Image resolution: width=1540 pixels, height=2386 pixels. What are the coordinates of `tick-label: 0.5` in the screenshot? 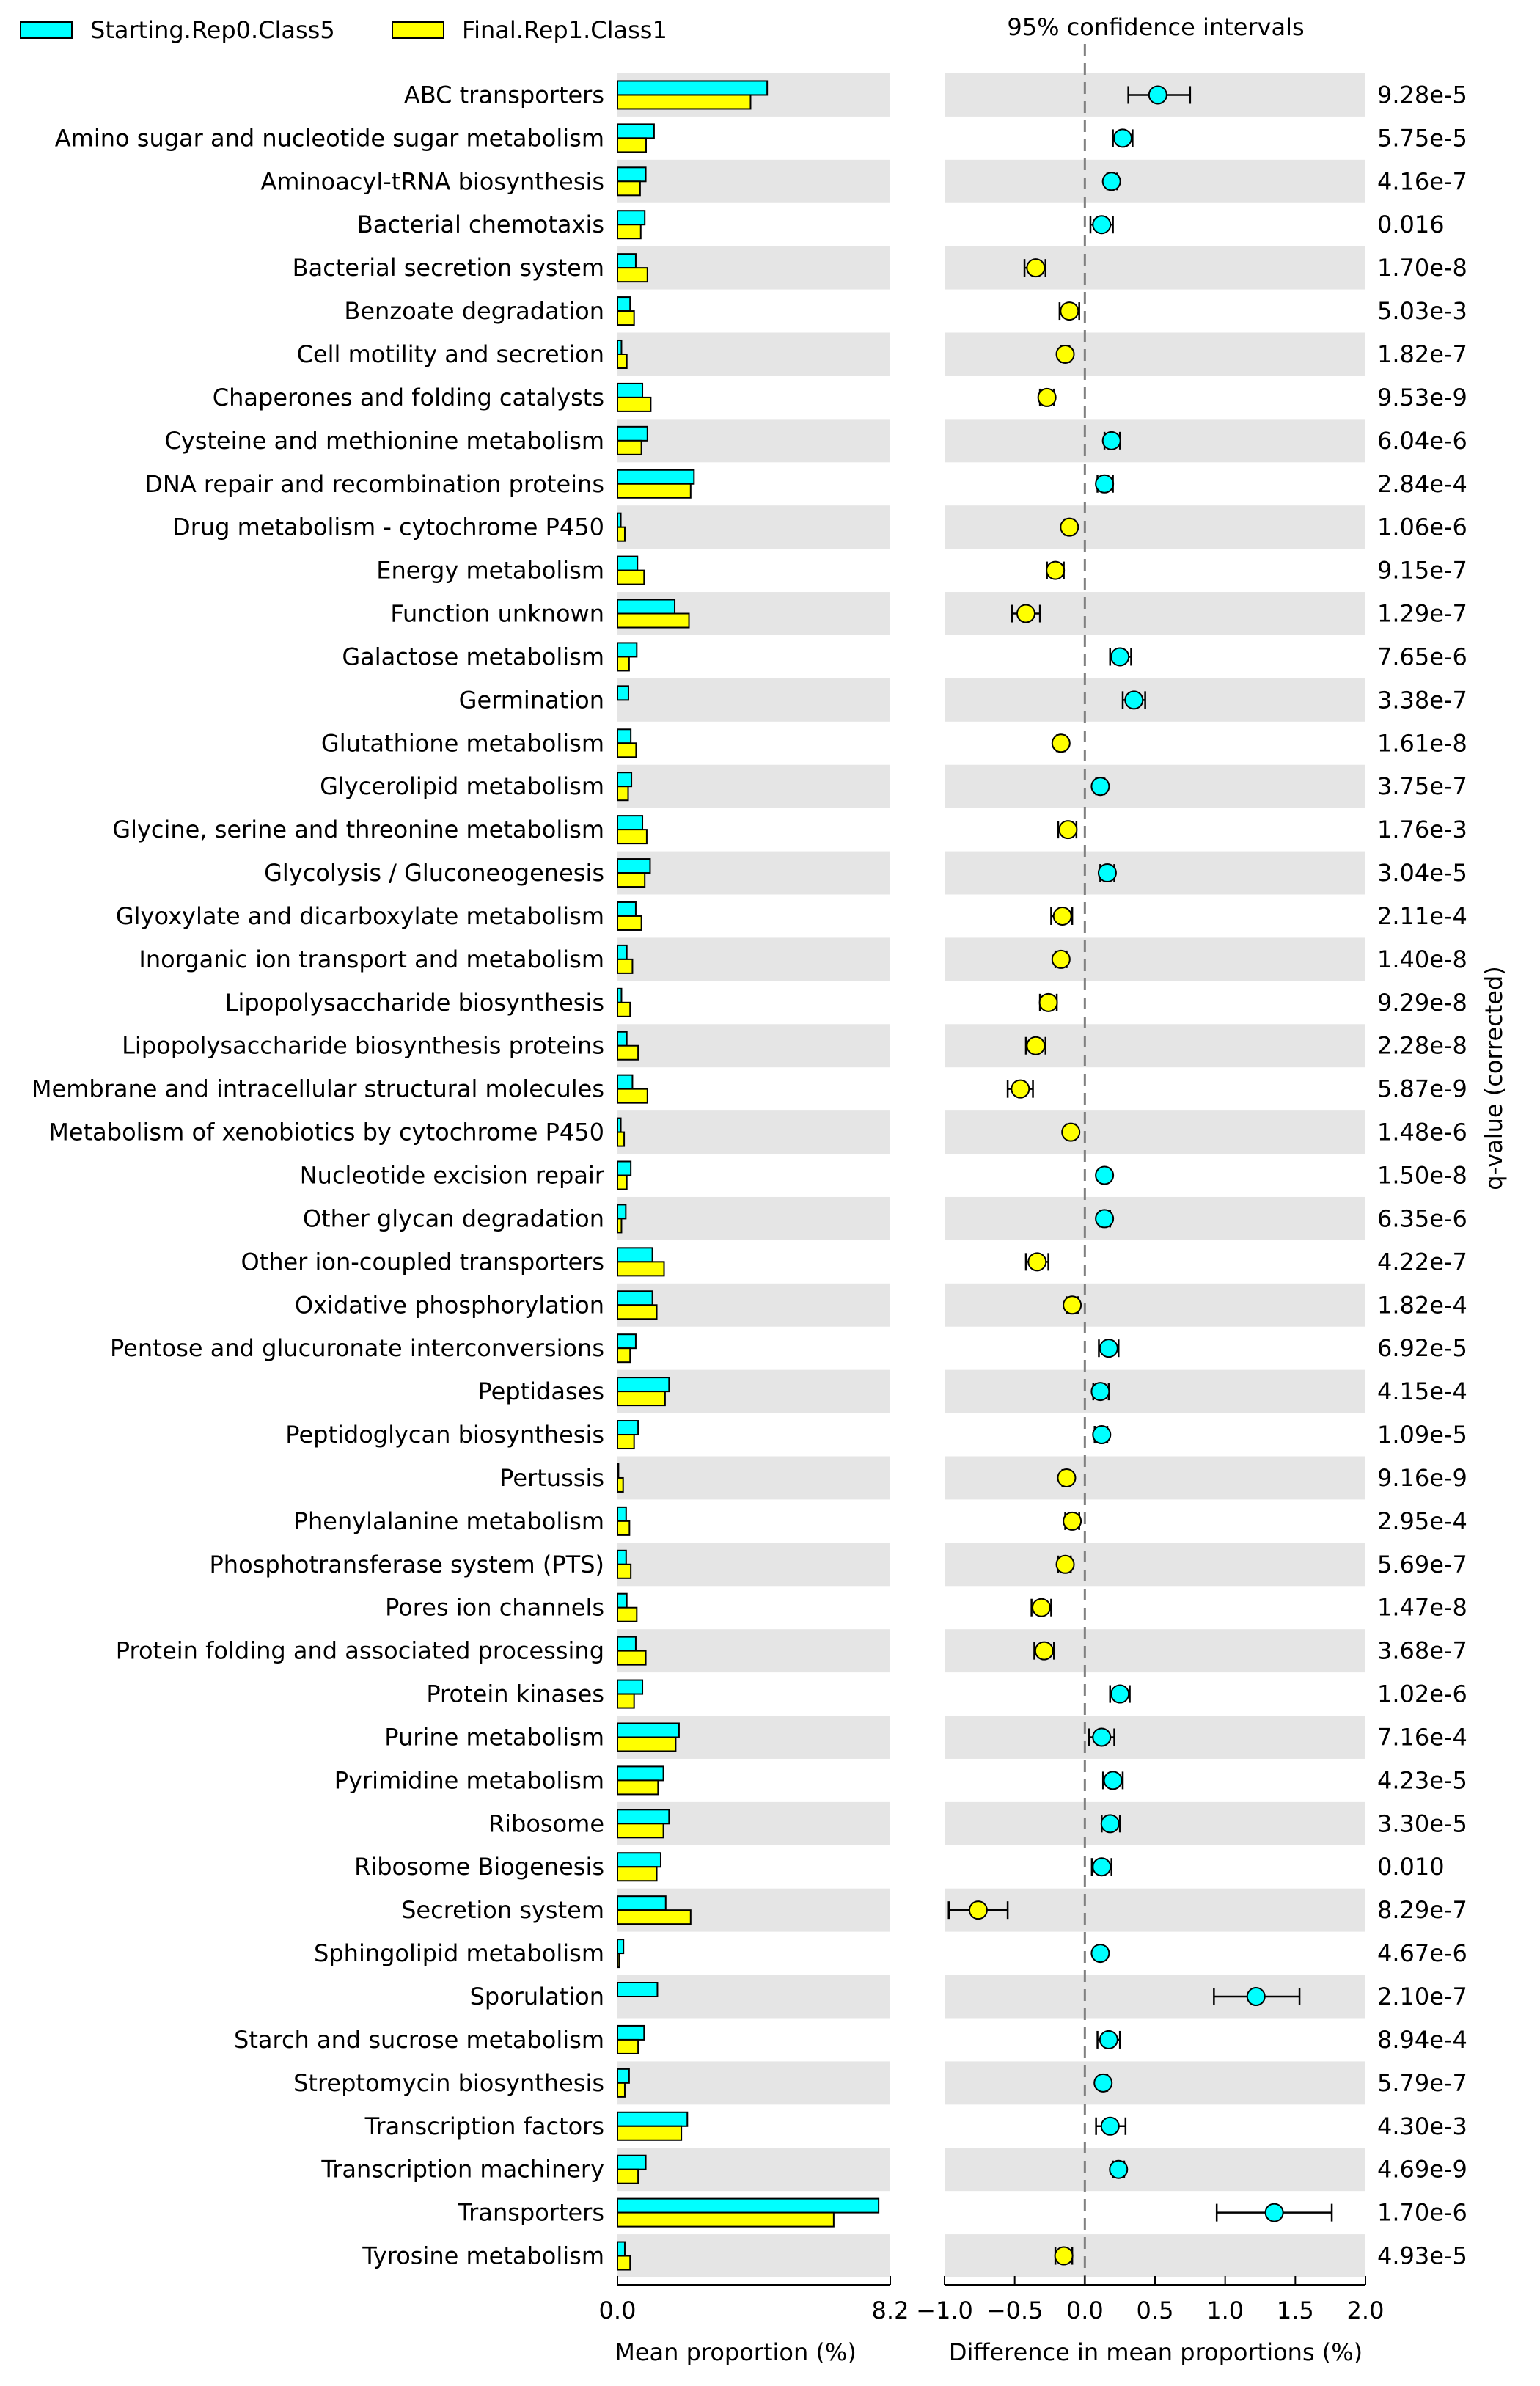 It's located at (1155, 2310).